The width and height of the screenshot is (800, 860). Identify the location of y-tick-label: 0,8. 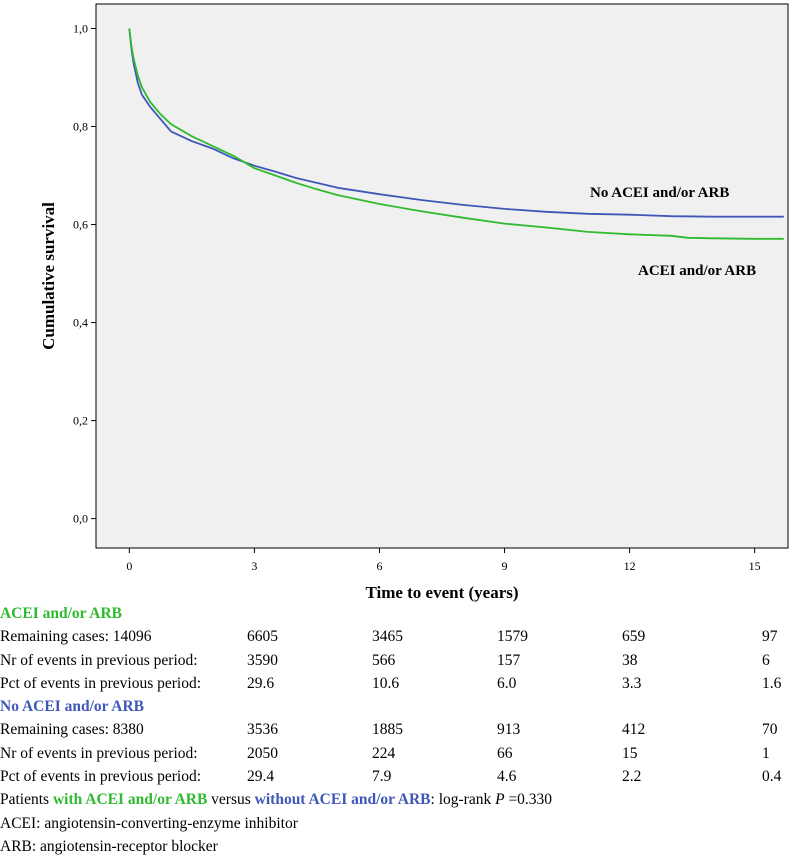
(80, 127).